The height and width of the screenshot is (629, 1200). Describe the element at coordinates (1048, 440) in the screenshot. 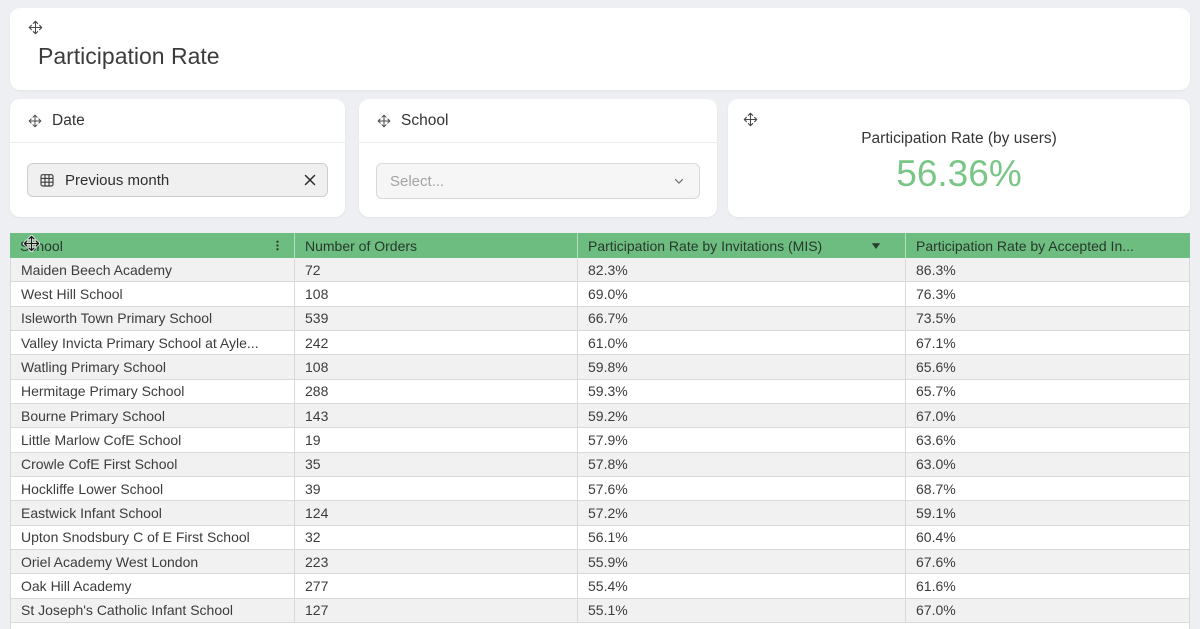

I see `cell-rate-accepted: 63.6%` at that location.